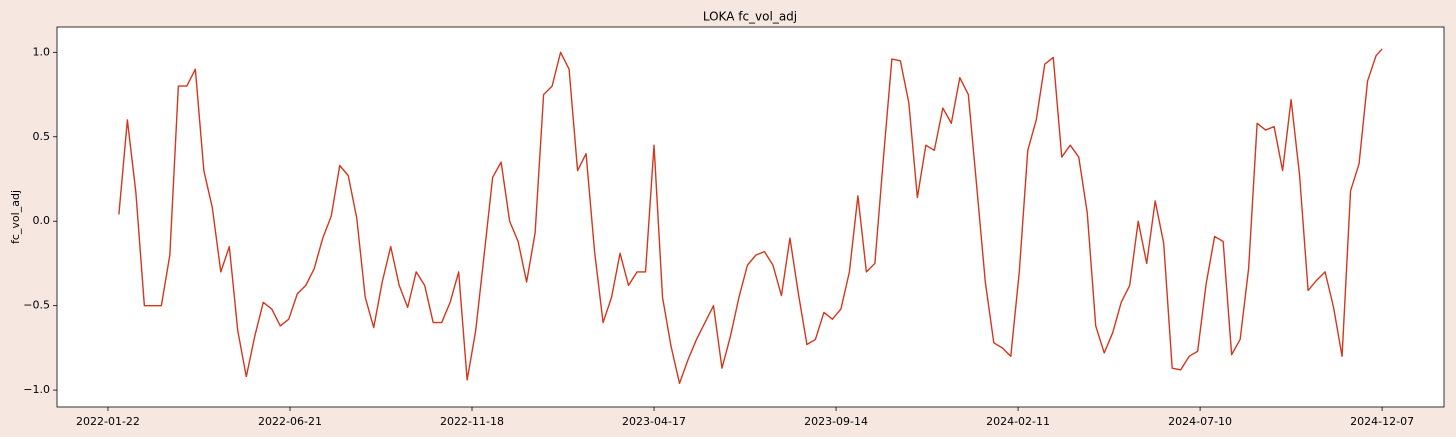  What do you see at coordinates (472, 421) in the screenshot?
I see `x-tick-label: 2022-11-18` at bounding box center [472, 421].